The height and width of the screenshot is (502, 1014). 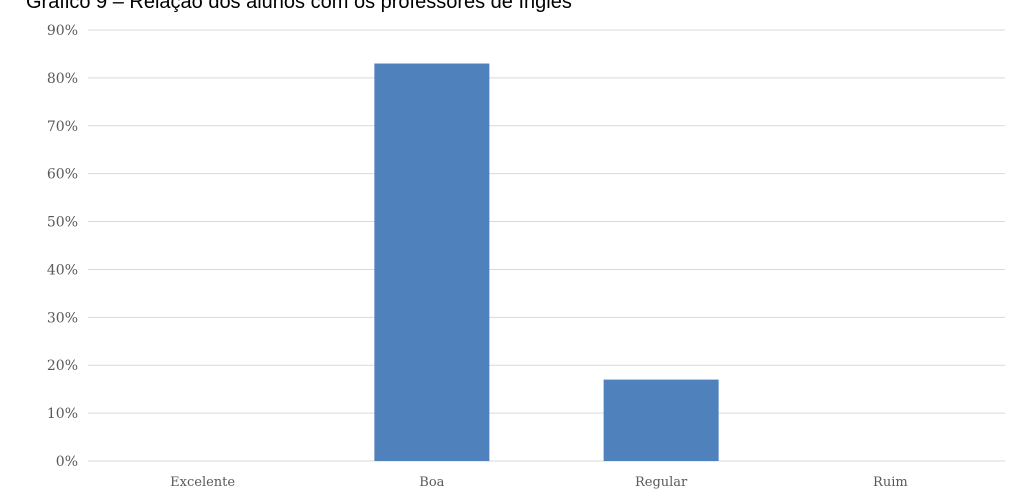 I want to click on x-category-label: Boa, so click(x=431, y=482).